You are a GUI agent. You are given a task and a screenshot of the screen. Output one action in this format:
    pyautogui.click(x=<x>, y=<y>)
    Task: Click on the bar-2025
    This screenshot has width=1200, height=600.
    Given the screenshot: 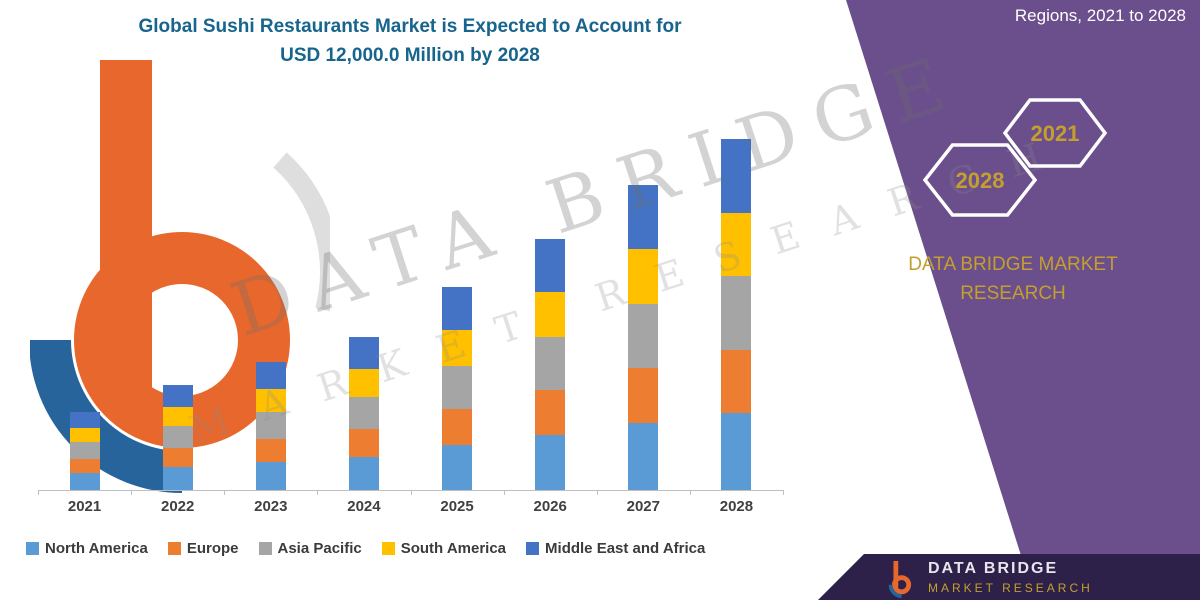 What is the action you would take?
    pyautogui.click(x=457, y=388)
    